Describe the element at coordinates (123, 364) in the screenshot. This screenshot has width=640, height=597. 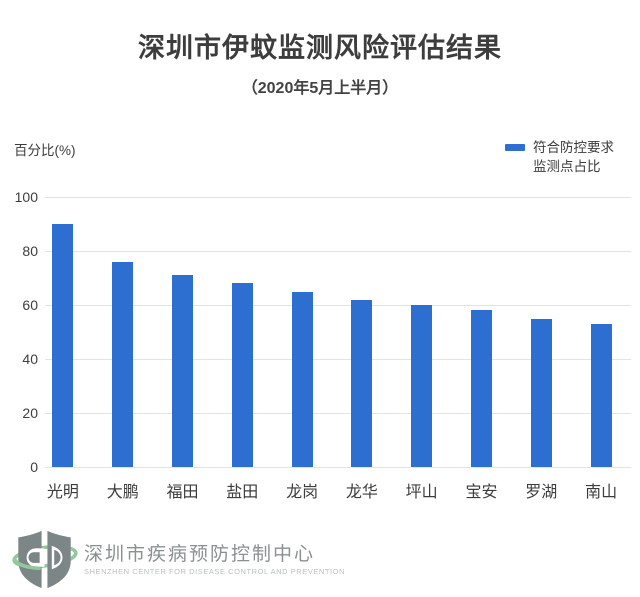
I see `bar-大鹏` at that location.